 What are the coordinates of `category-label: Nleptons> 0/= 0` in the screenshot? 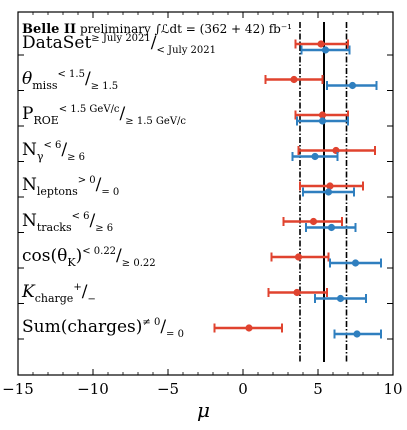 It's located at (70, 186).